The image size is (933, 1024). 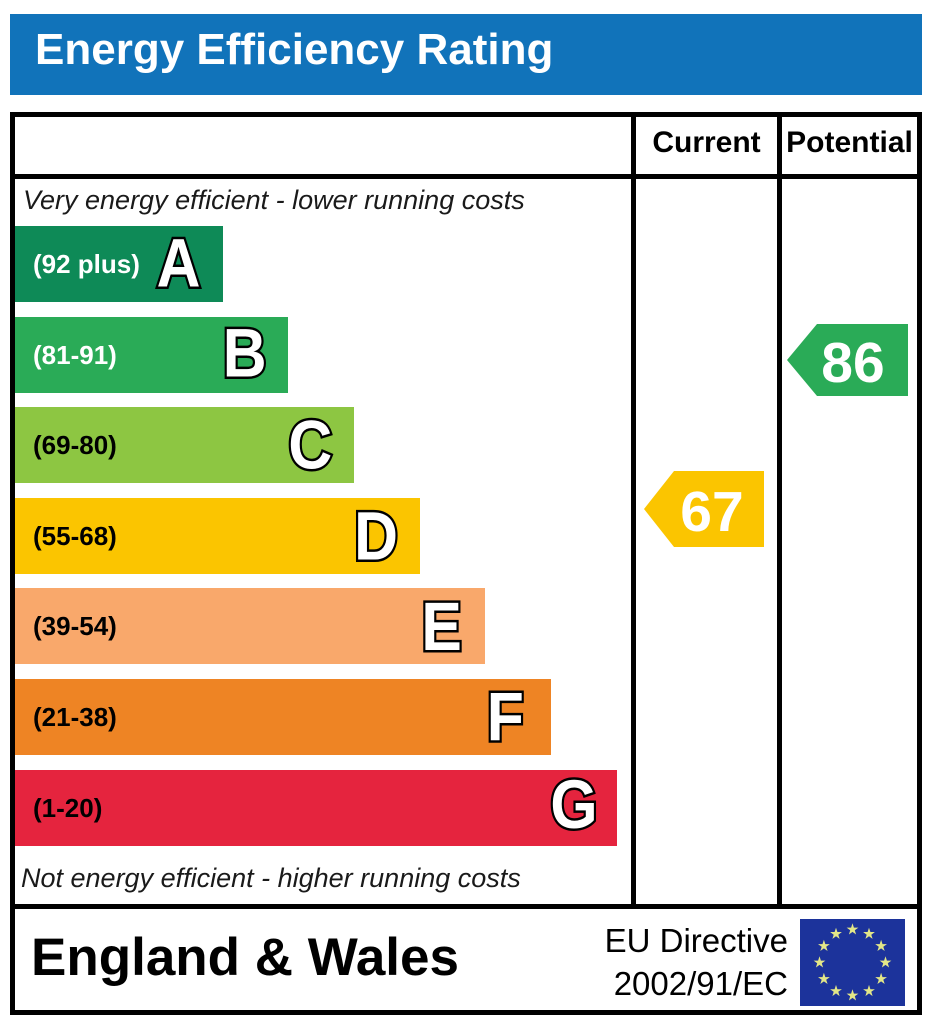 What do you see at coordinates (505, 717) in the screenshot?
I see `svg-text: F` at bounding box center [505, 717].